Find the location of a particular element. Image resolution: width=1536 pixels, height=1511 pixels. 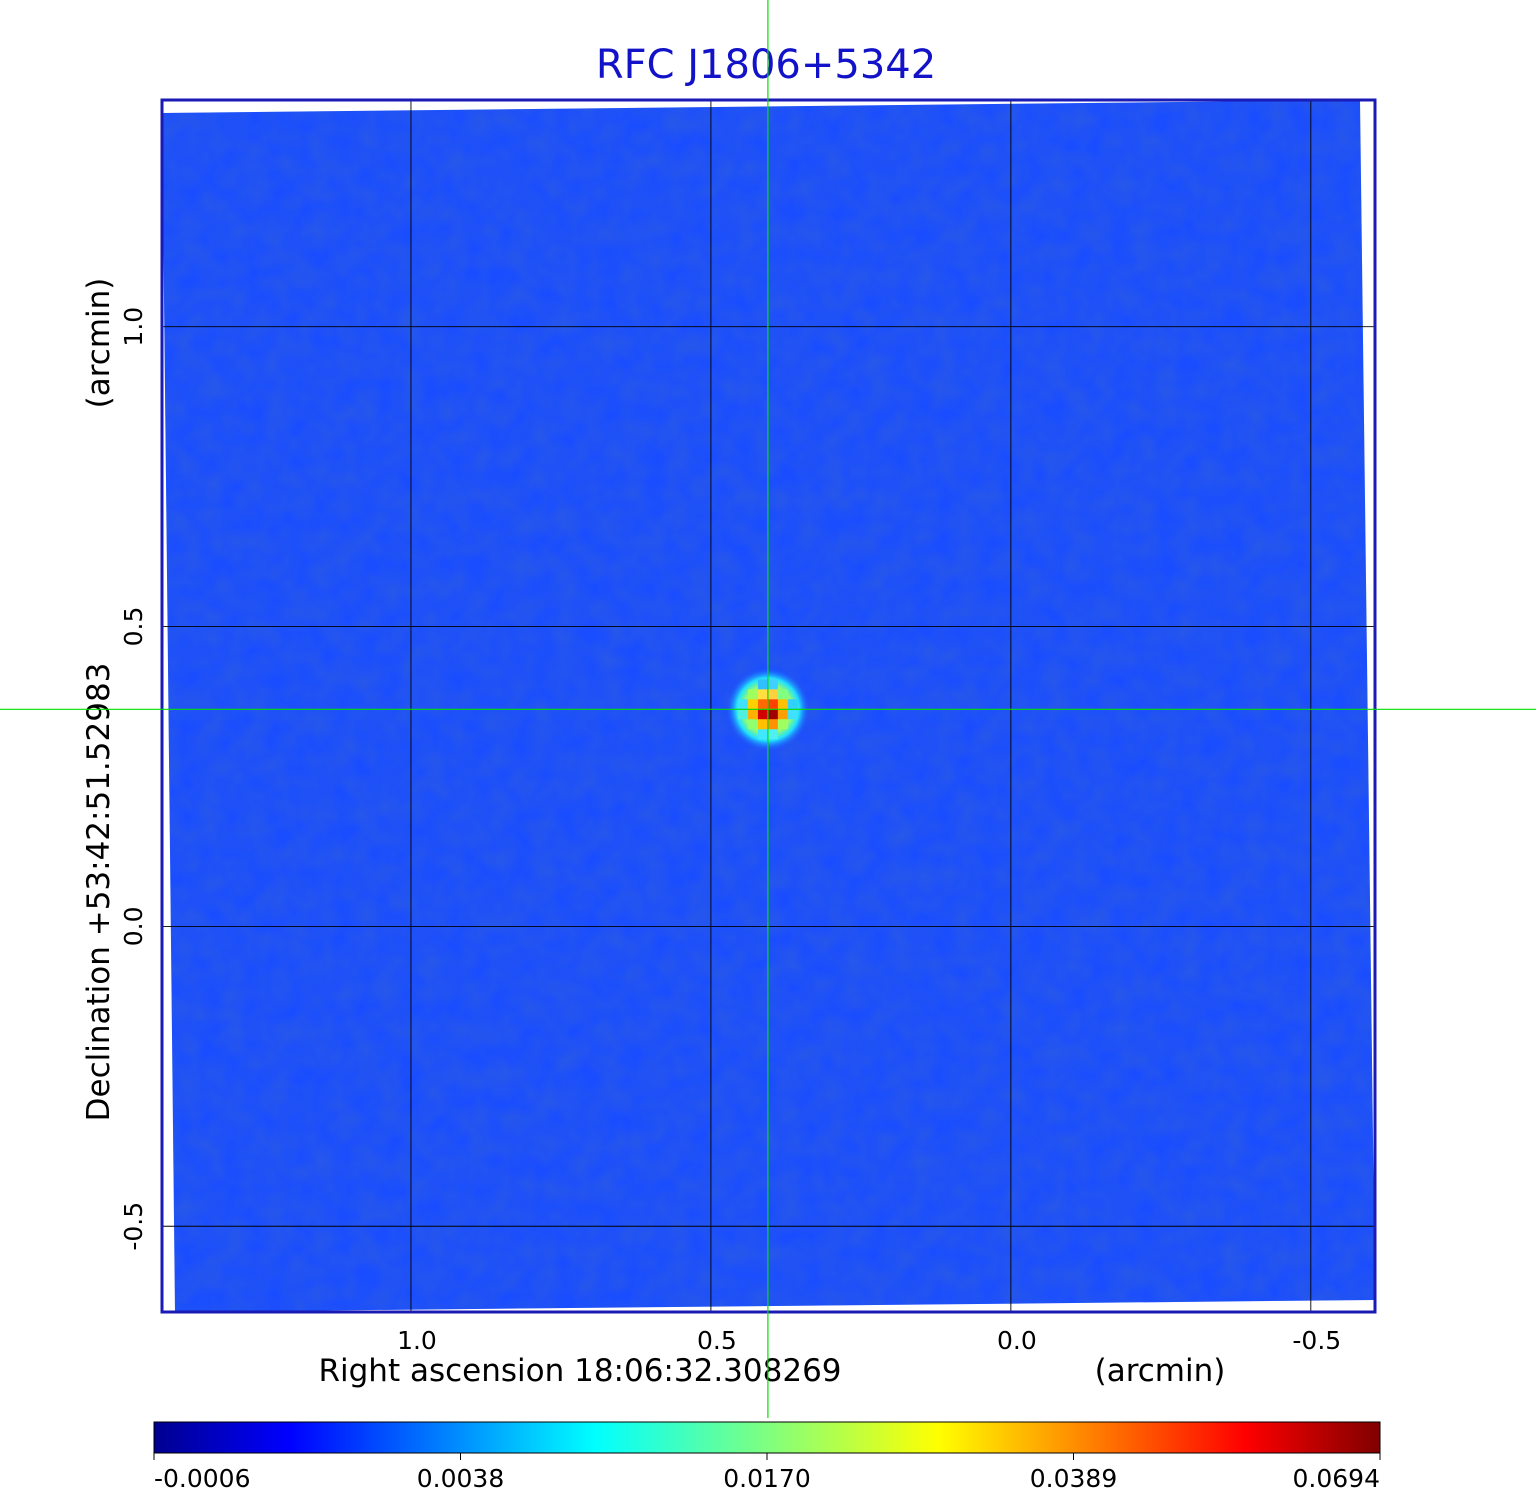

x-tick-label: 0.0 is located at coordinates (1017, 1340).